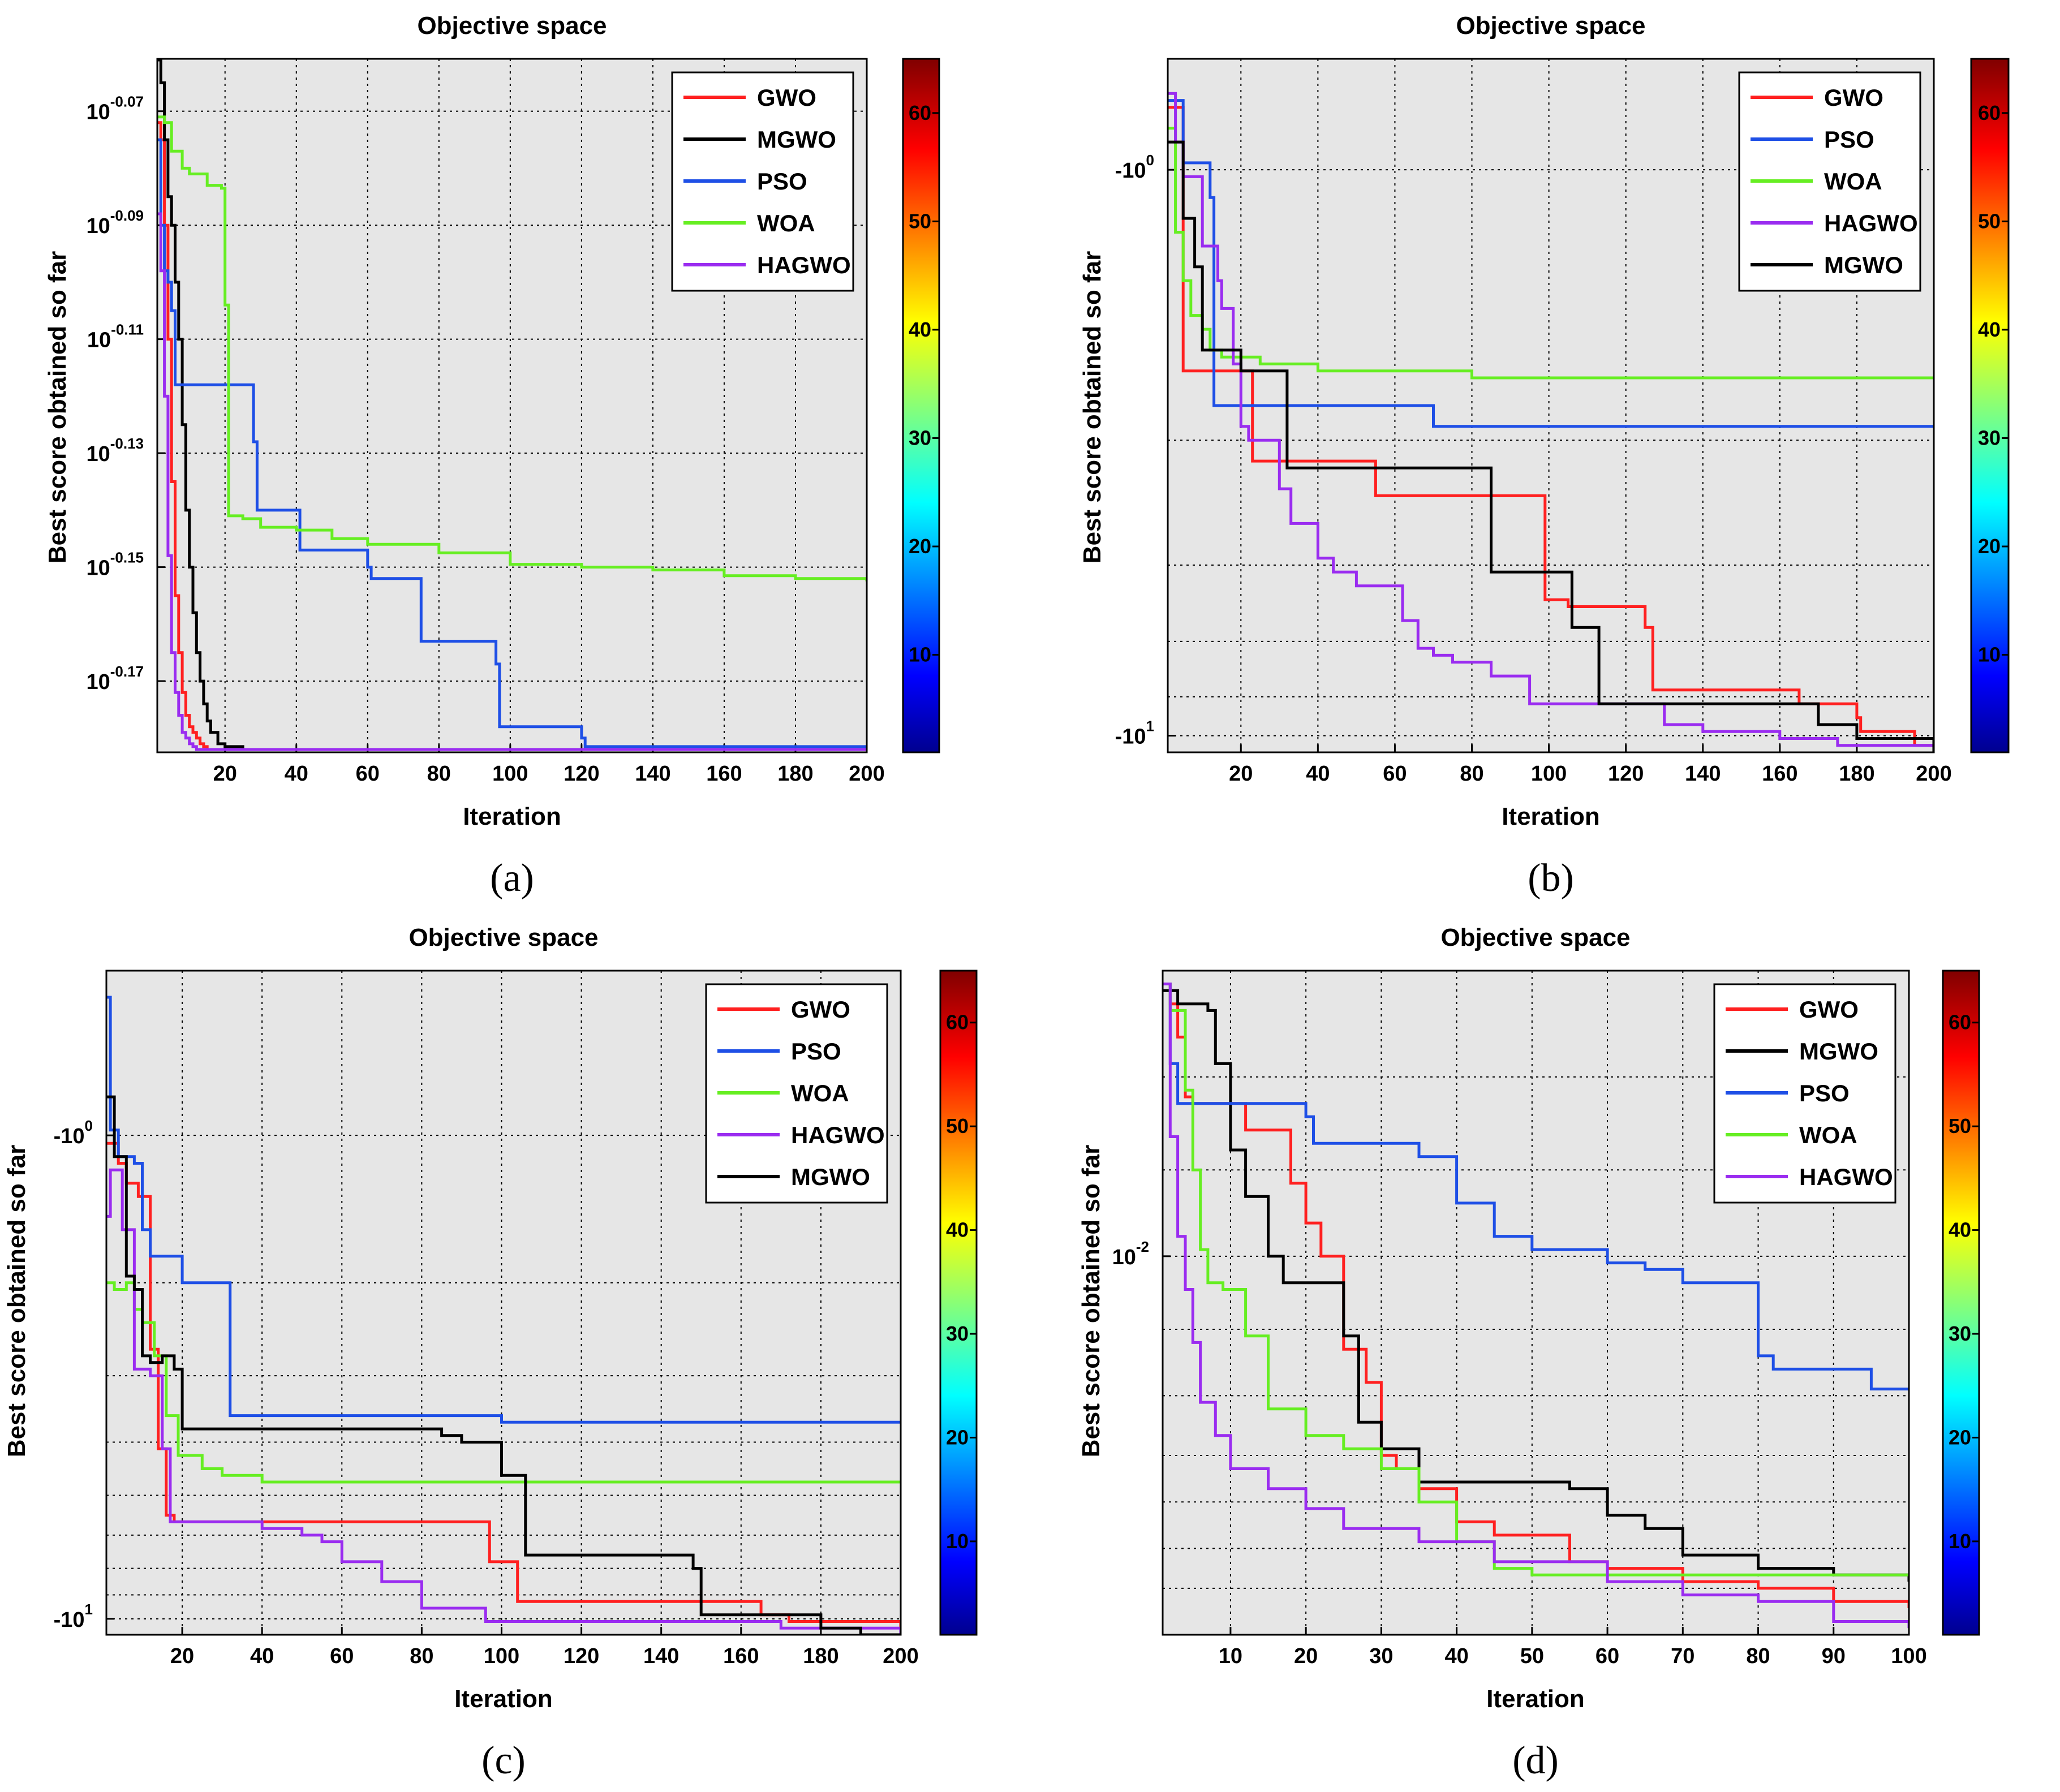 The image size is (2060, 1792). I want to click on legend-label-pso: PSO, so click(782, 181).